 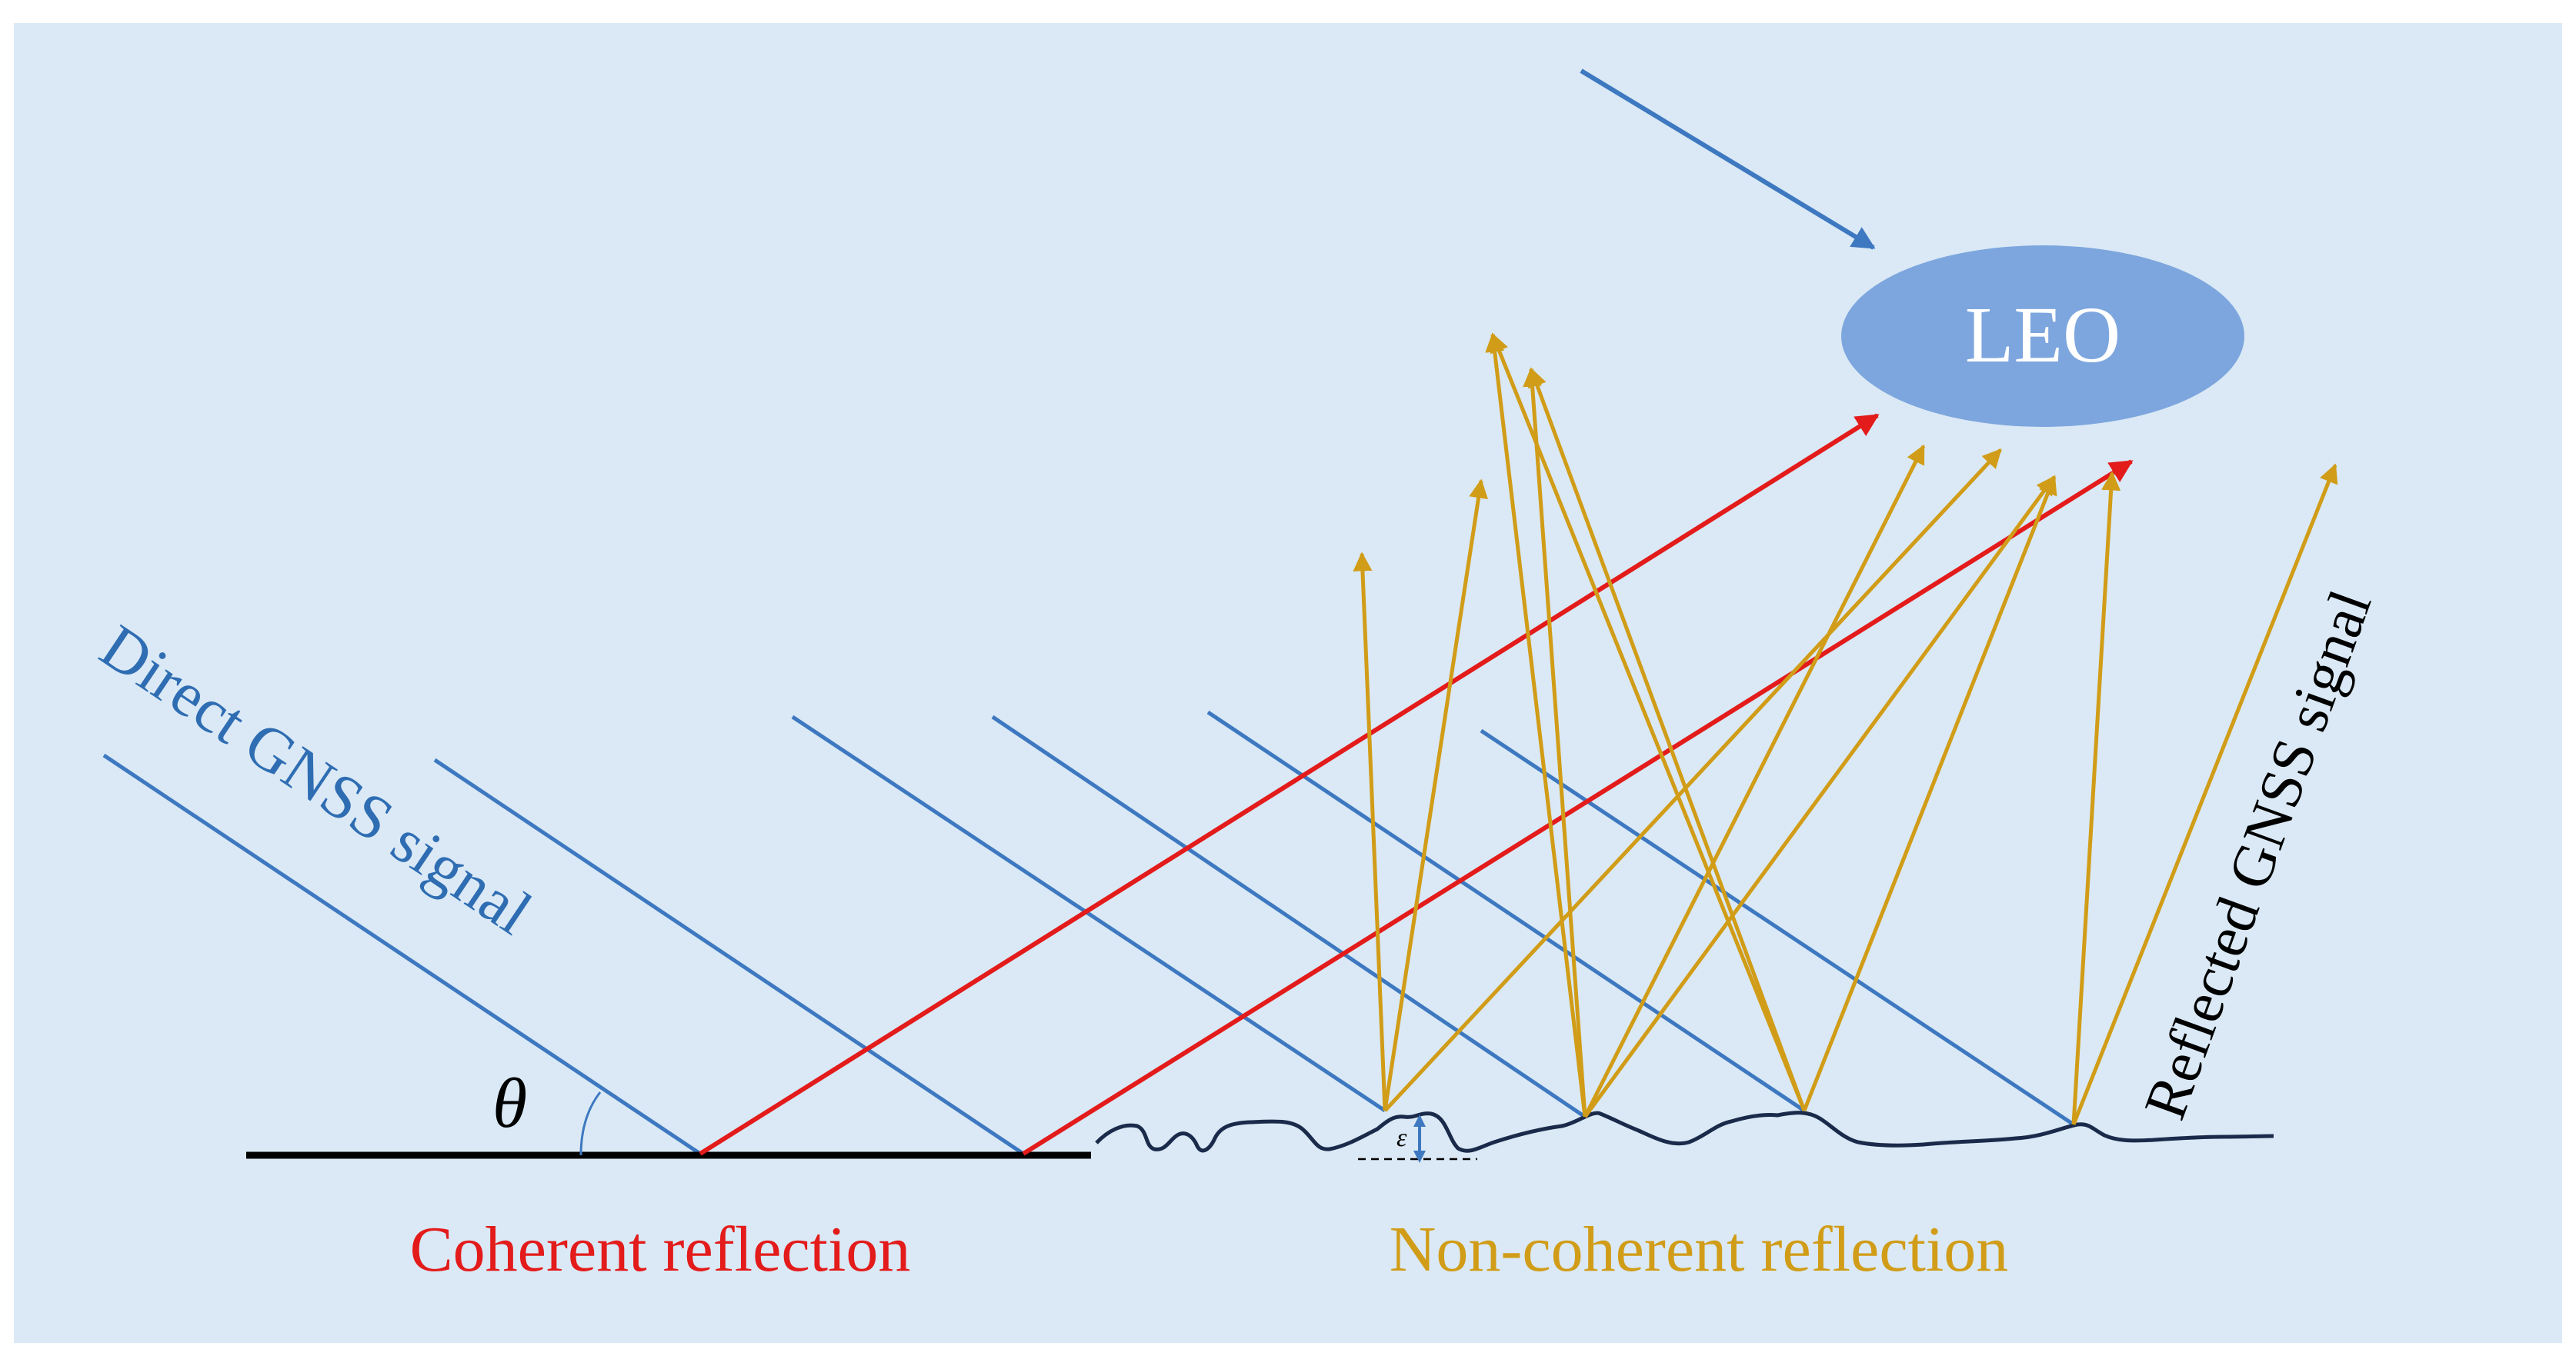 What do you see at coordinates (1401, 1138) in the screenshot?
I see `epsilon-label: ε` at bounding box center [1401, 1138].